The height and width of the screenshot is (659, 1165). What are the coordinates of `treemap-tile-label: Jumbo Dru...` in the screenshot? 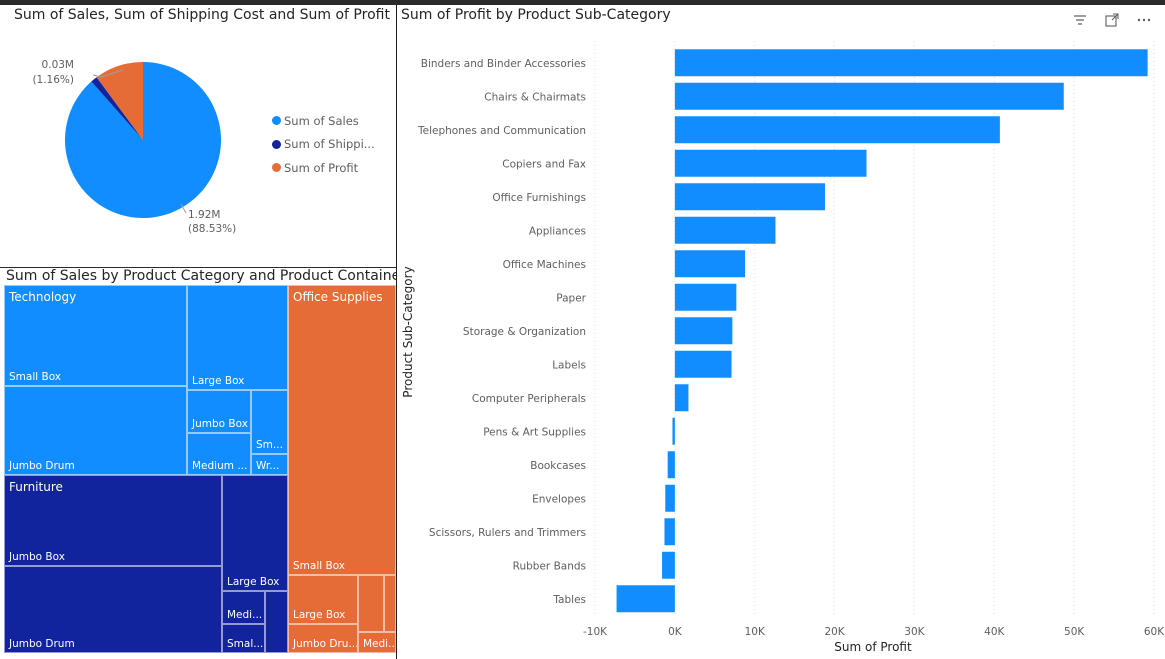 It's located at (325, 644).